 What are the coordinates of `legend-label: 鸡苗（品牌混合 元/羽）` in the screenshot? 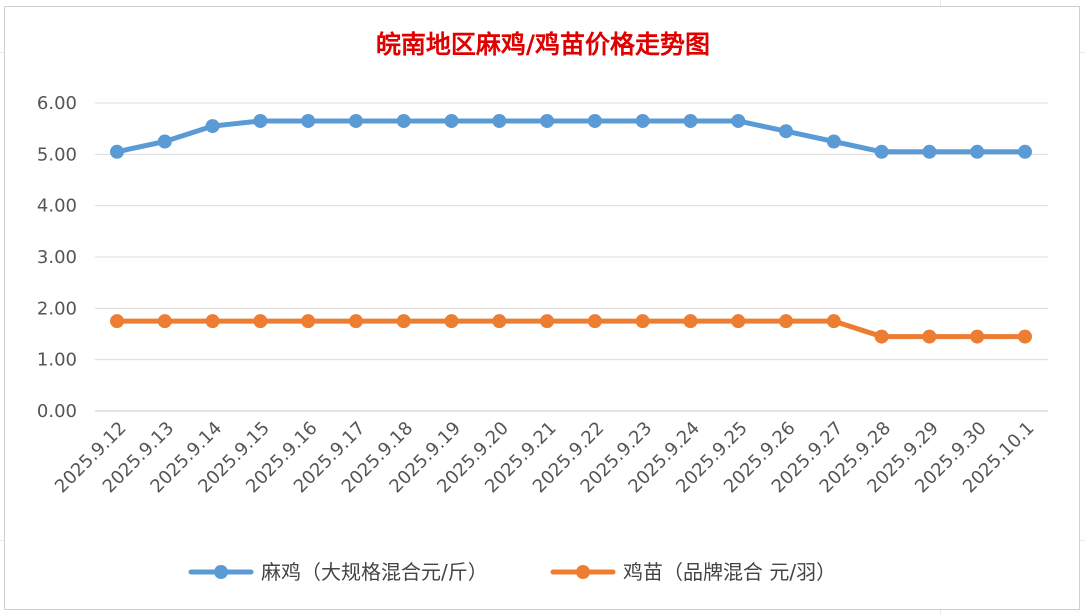 It's located at (729, 572).